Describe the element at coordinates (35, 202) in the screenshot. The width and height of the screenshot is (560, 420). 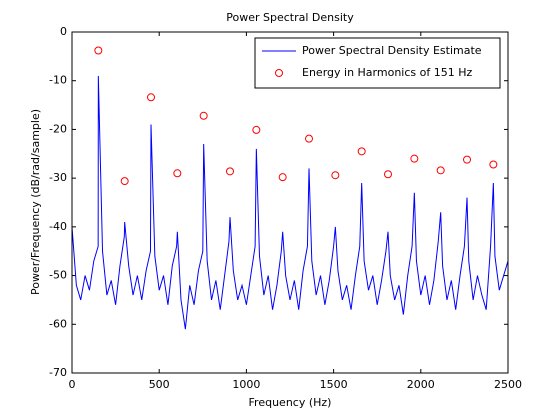
I see `y-axis-label: Power/Frequency (dB/rad/sample)` at that location.